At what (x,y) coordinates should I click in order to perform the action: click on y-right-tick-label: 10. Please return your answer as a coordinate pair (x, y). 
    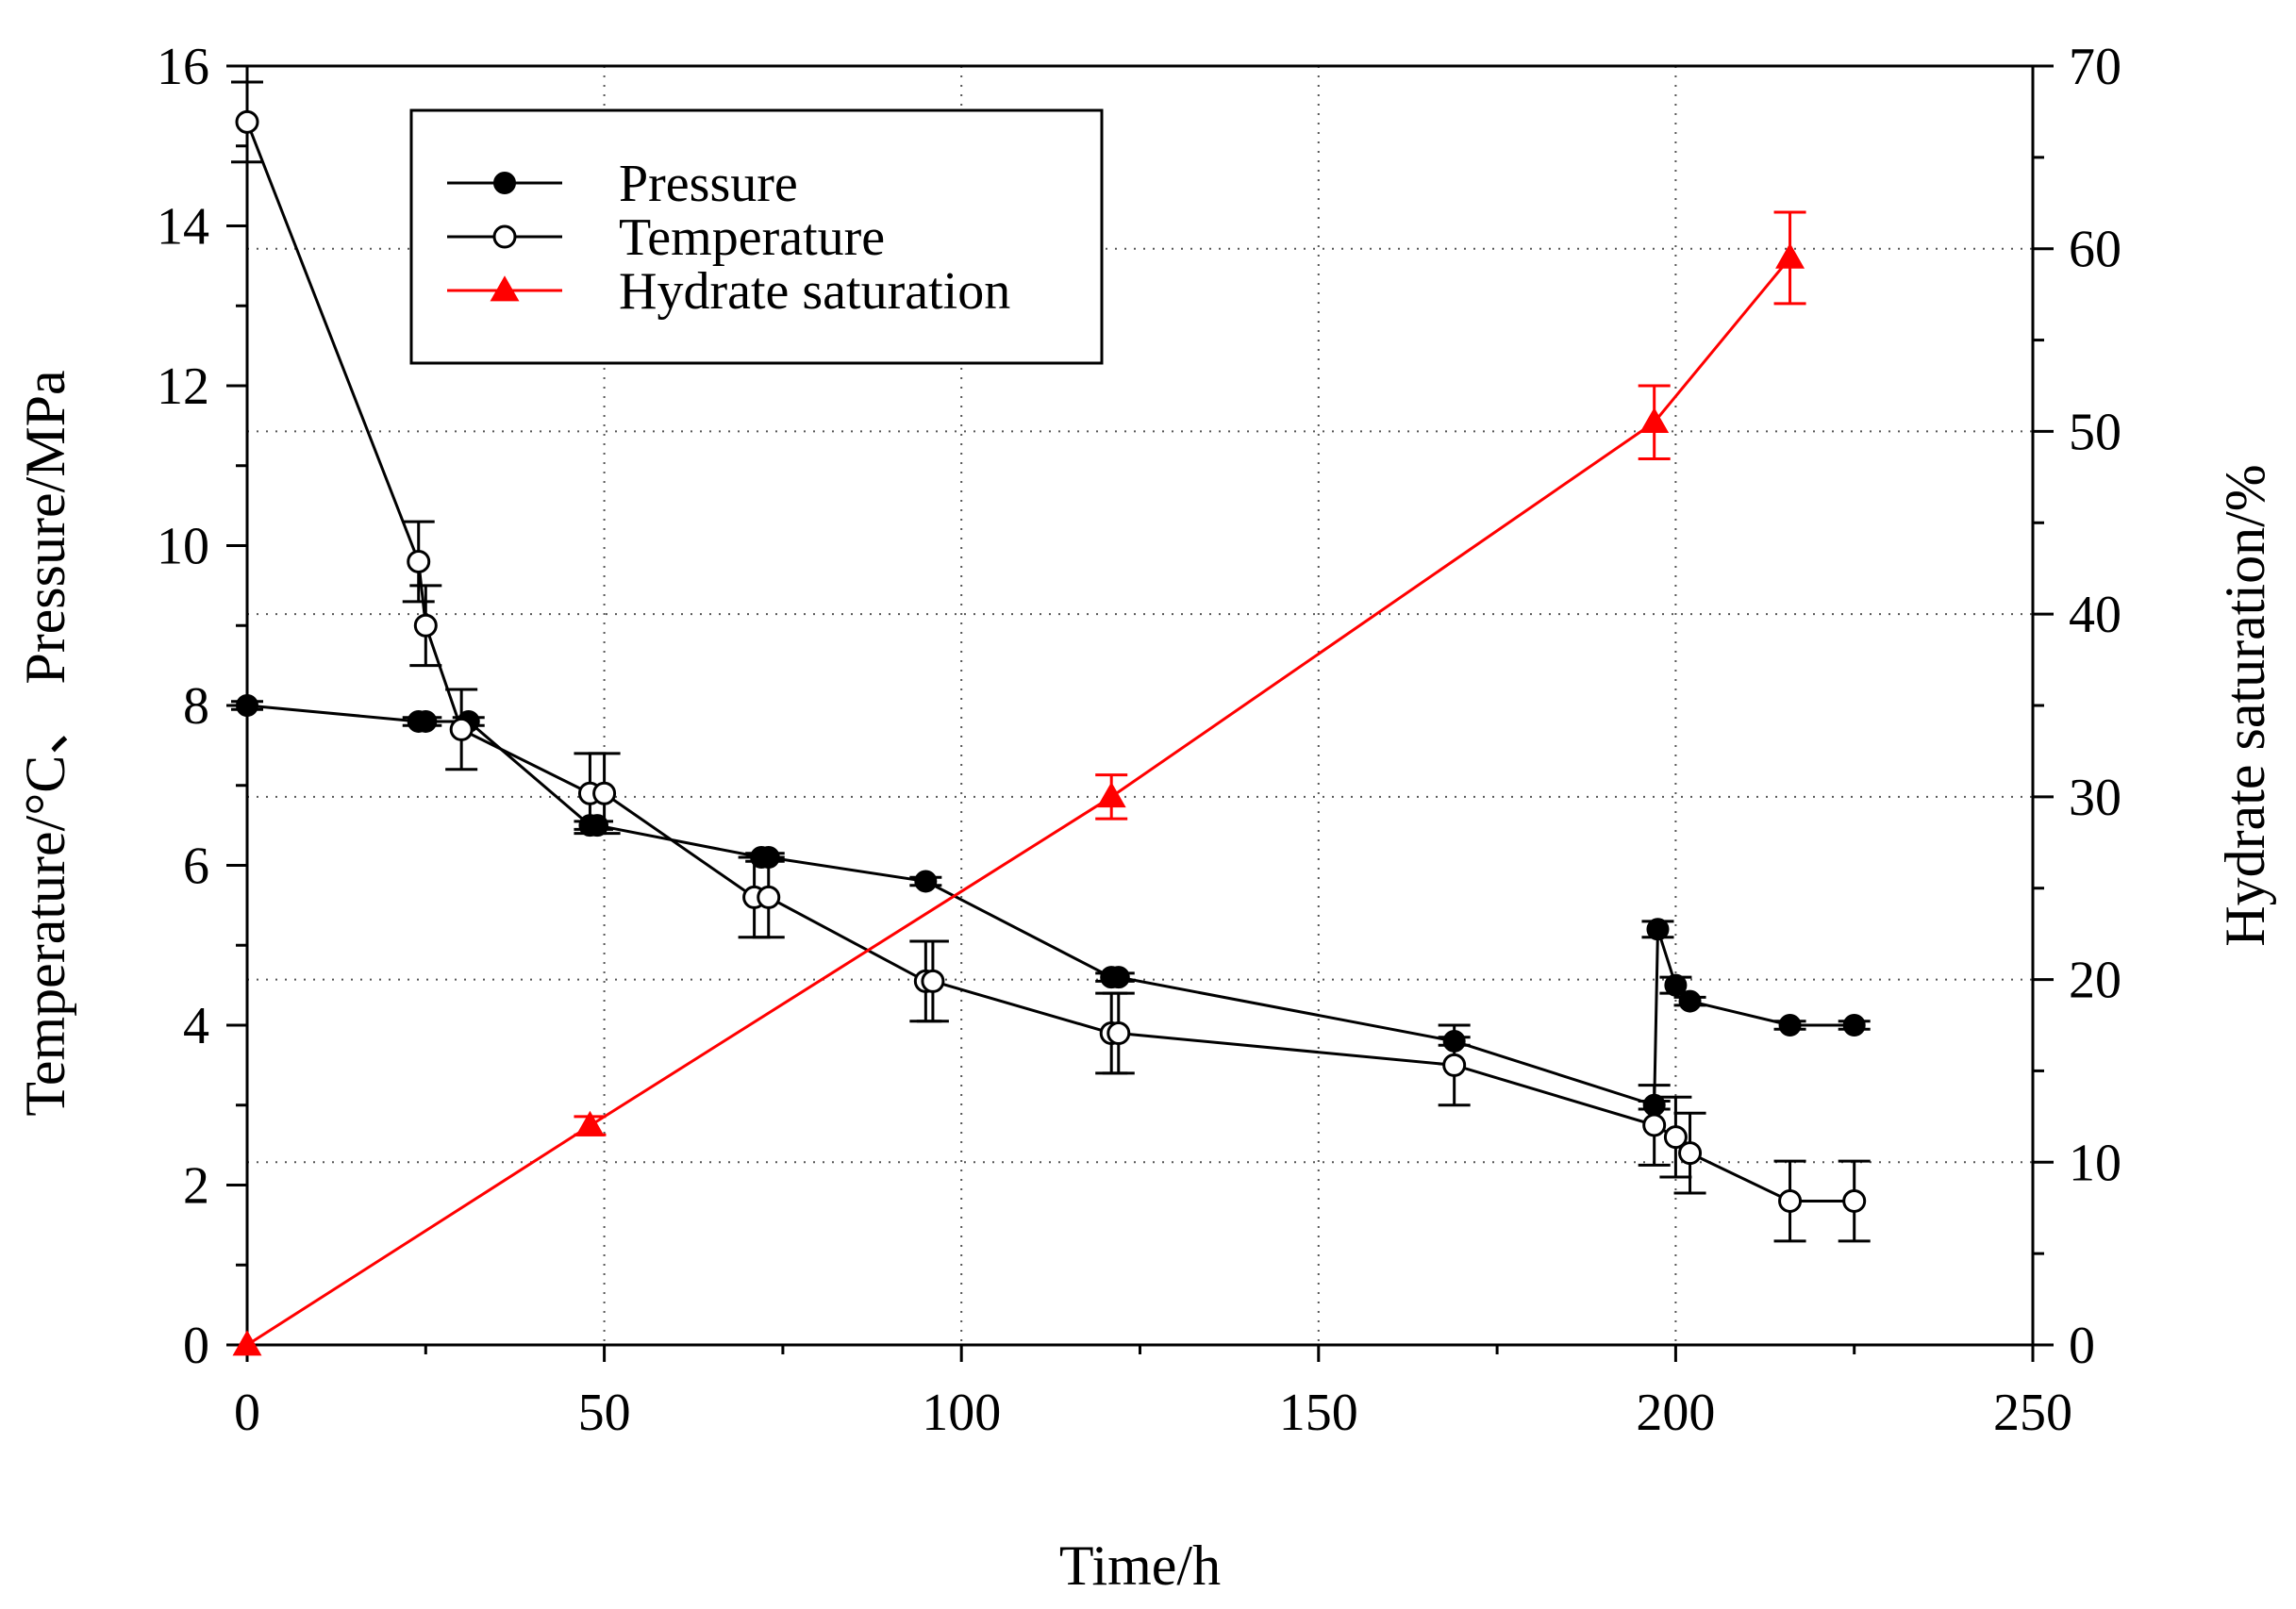
    Looking at the image, I should click on (2095, 1163).